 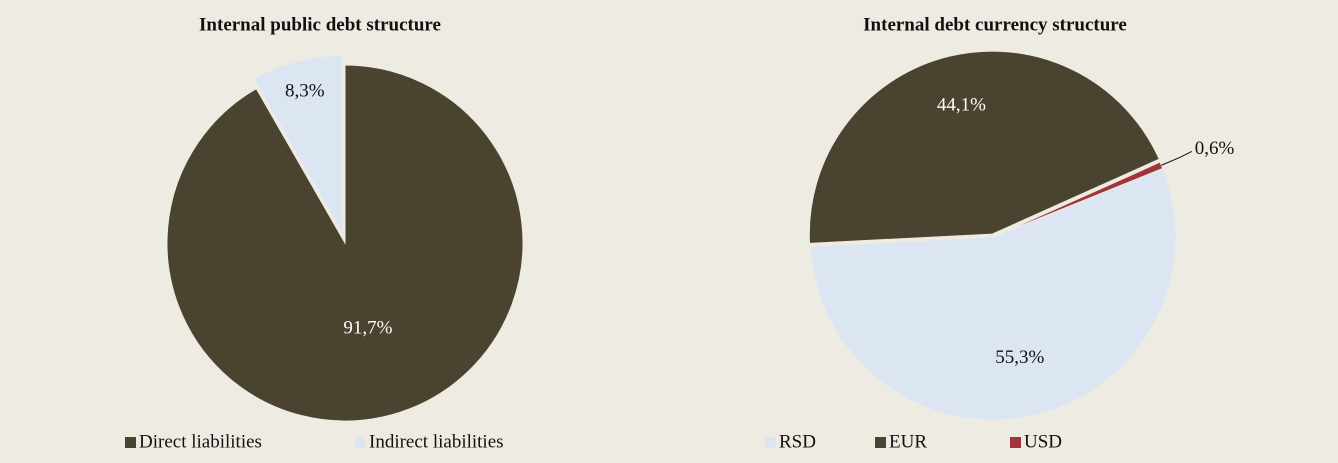 What do you see at coordinates (908, 441) in the screenshot?
I see `legend-label: EUR` at bounding box center [908, 441].